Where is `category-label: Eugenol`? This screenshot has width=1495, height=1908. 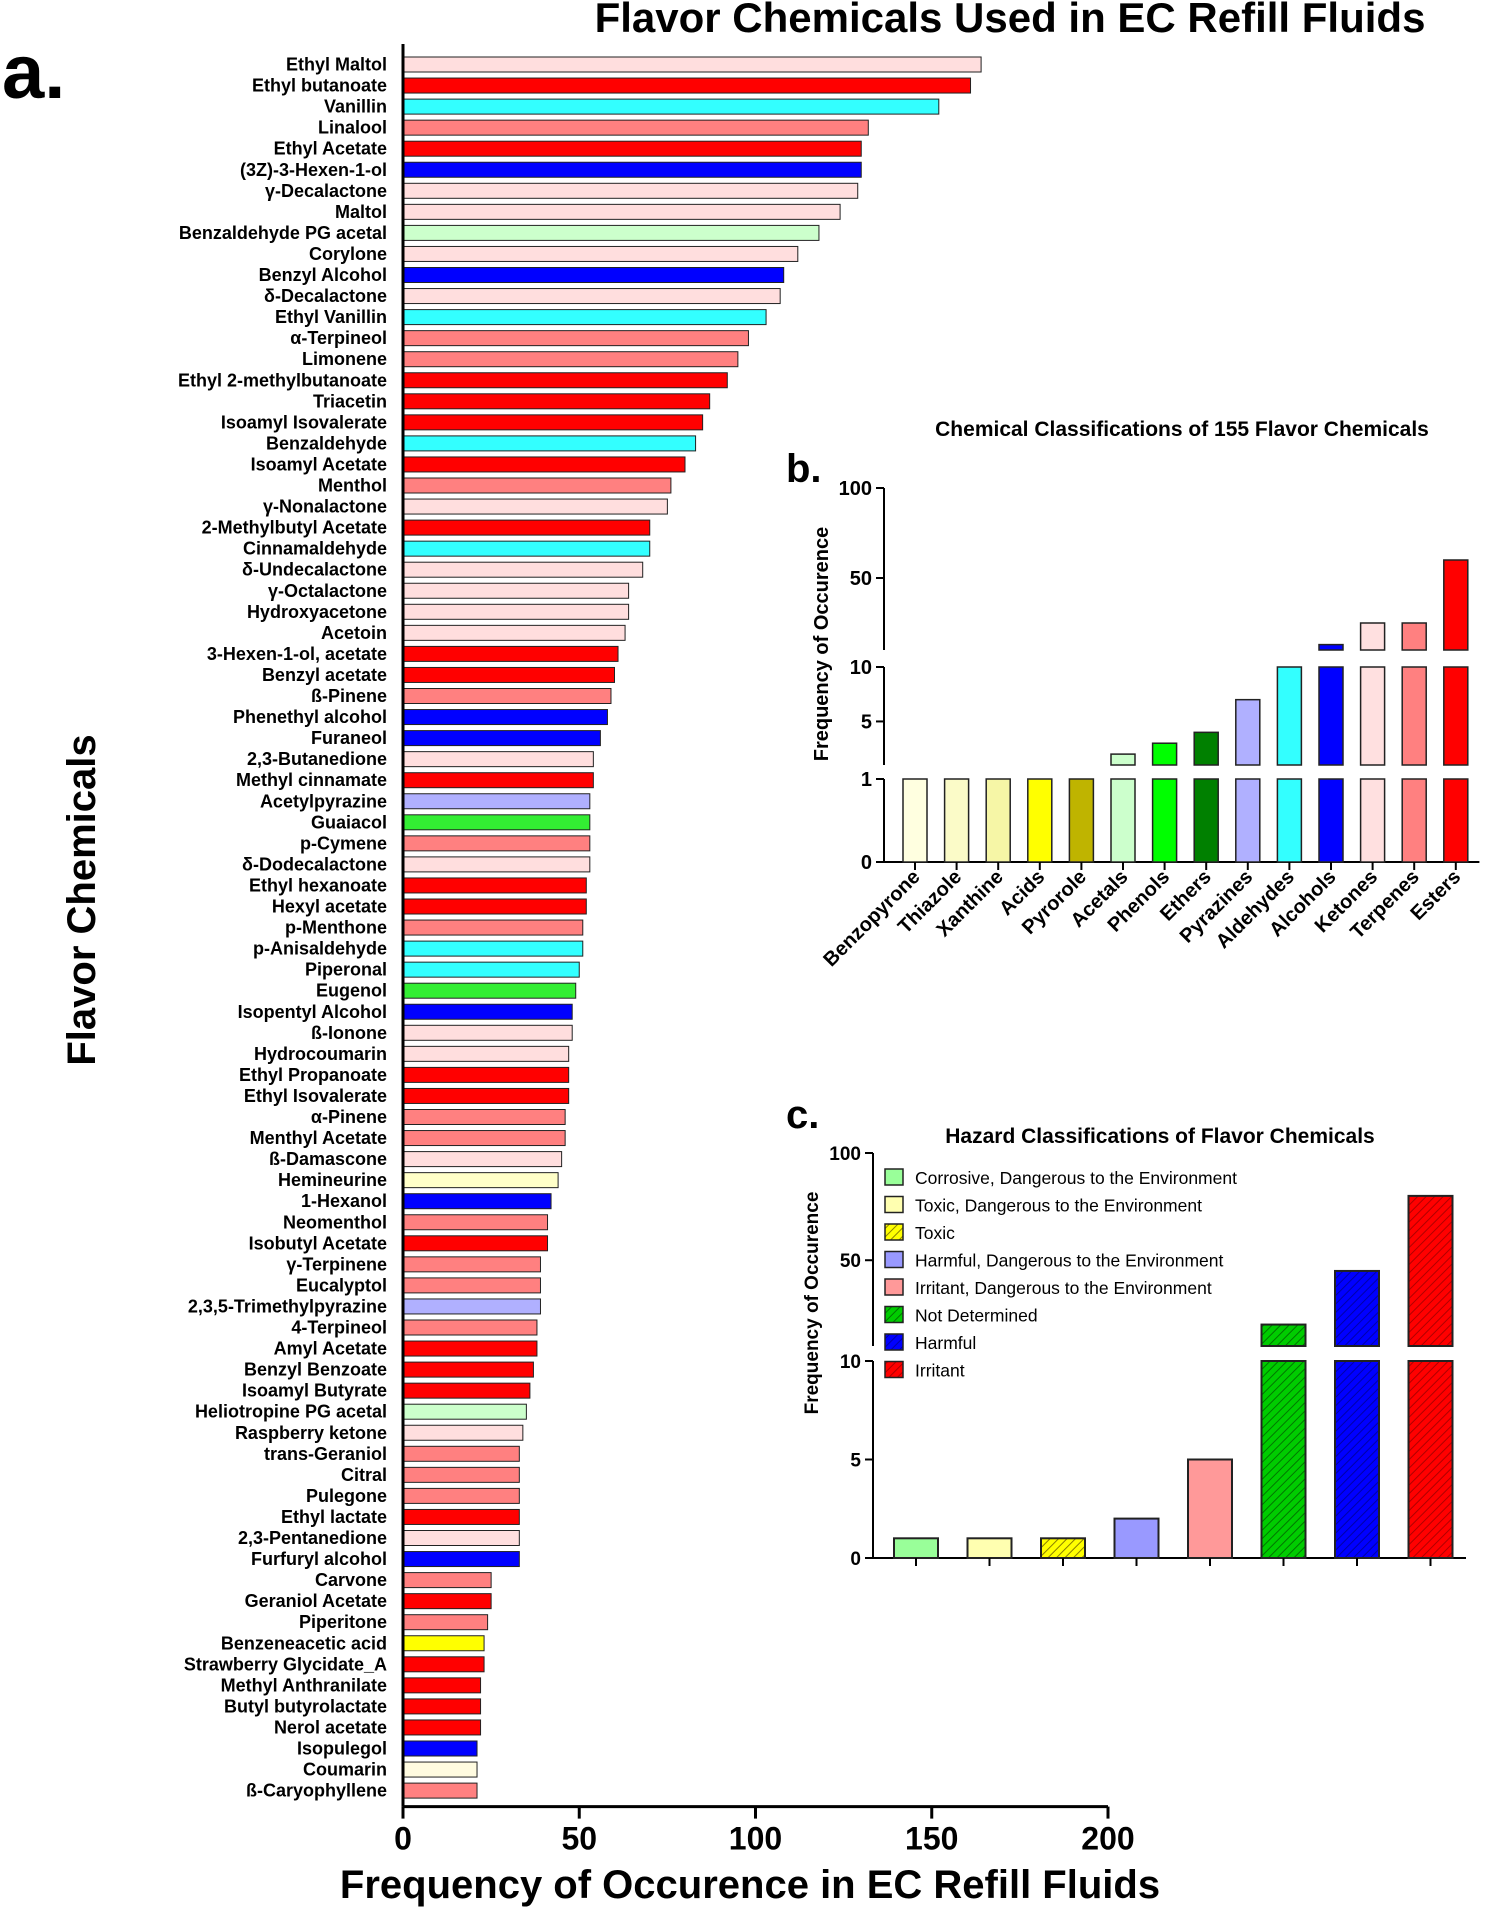
category-label: Eugenol is located at coordinates (351, 991).